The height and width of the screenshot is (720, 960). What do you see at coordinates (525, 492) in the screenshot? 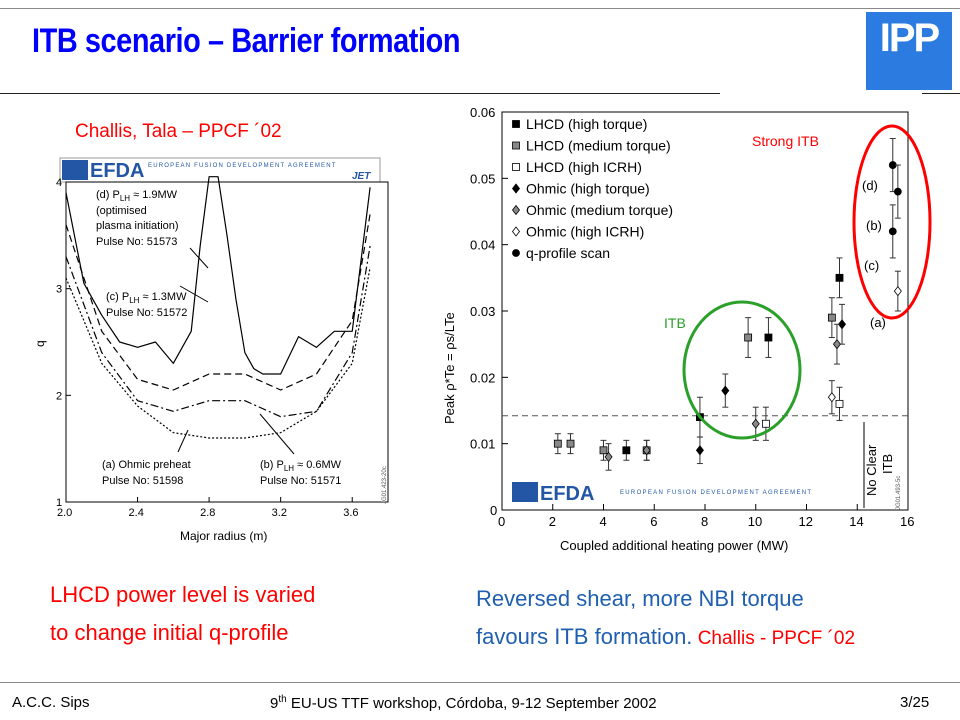
I see `eu-flag-icon-right` at bounding box center [525, 492].